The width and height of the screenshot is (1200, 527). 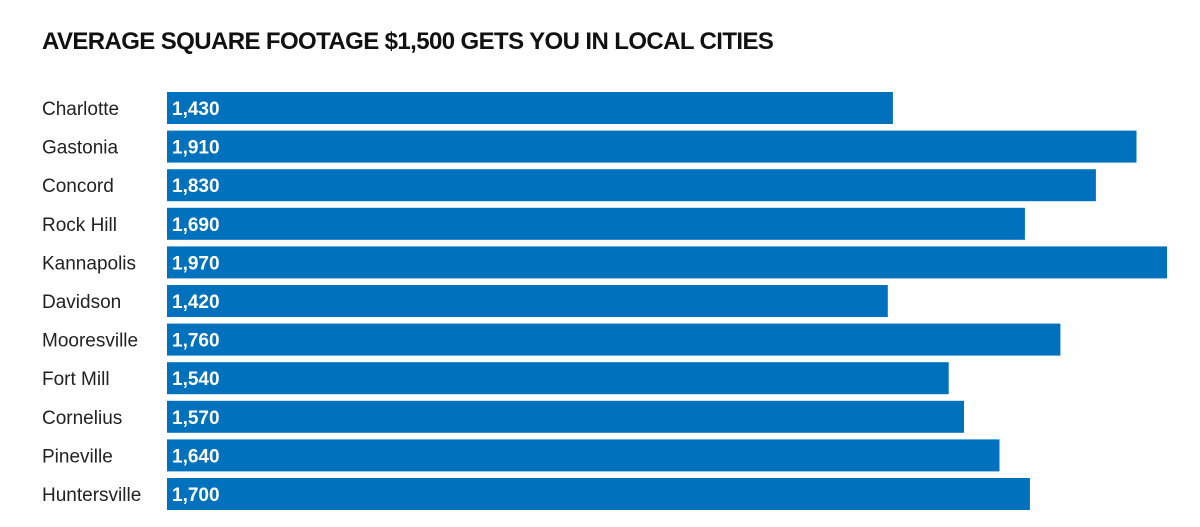 What do you see at coordinates (196, 495) in the screenshot?
I see `value-label: 1,700` at bounding box center [196, 495].